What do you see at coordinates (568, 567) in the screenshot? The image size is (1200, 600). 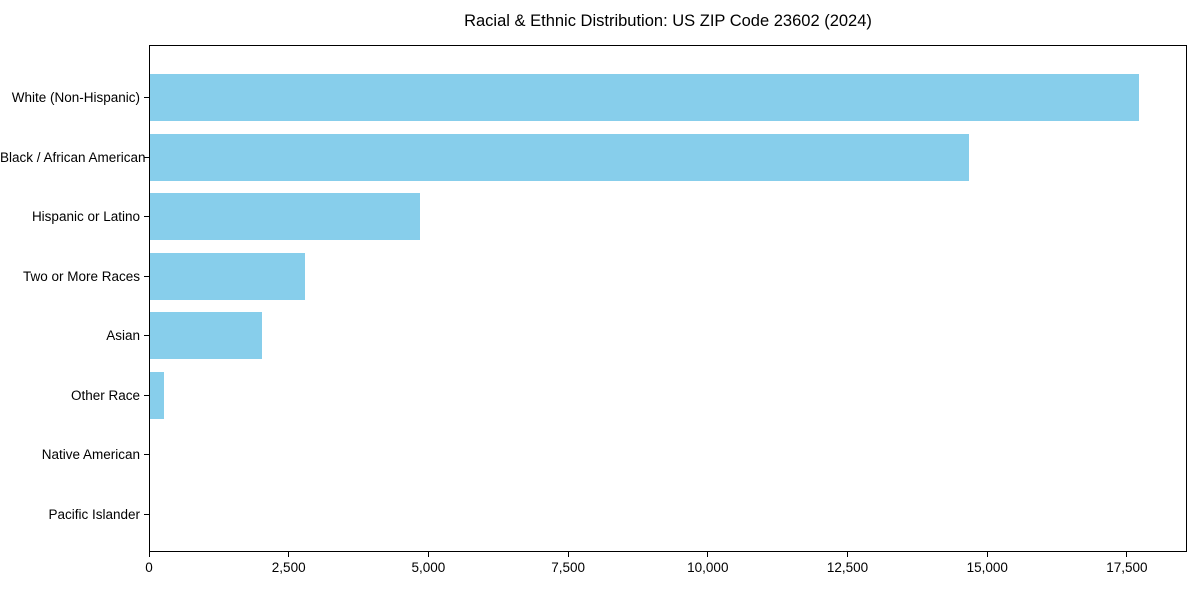 I see `x-tick-label-7-500: 7,500` at bounding box center [568, 567].